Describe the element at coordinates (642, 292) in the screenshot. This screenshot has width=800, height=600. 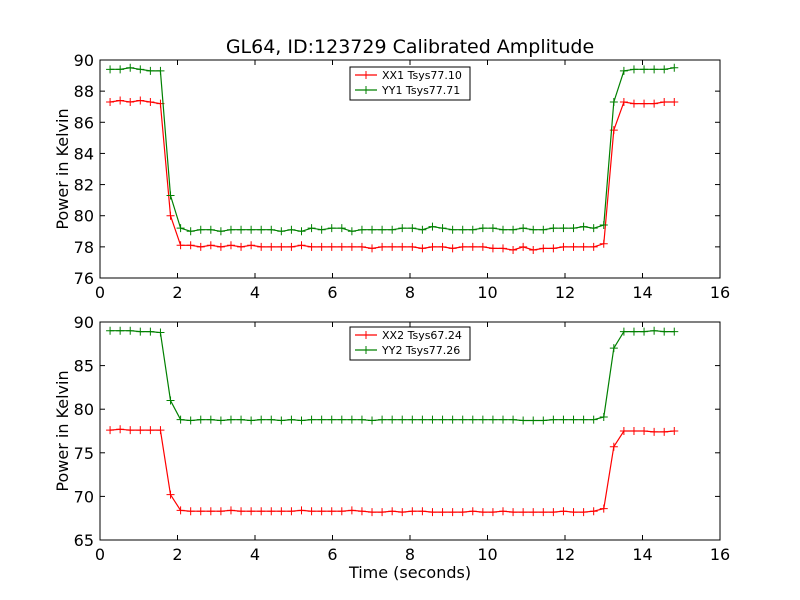
I see `x-tick-label: 14` at that location.